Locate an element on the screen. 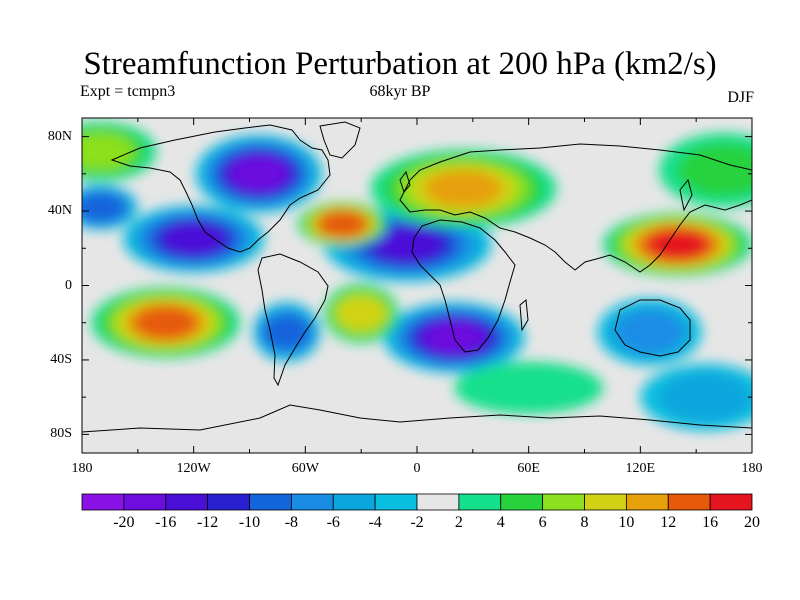 The image size is (800, 600). y-tick-label: 0 is located at coordinates (68, 285).